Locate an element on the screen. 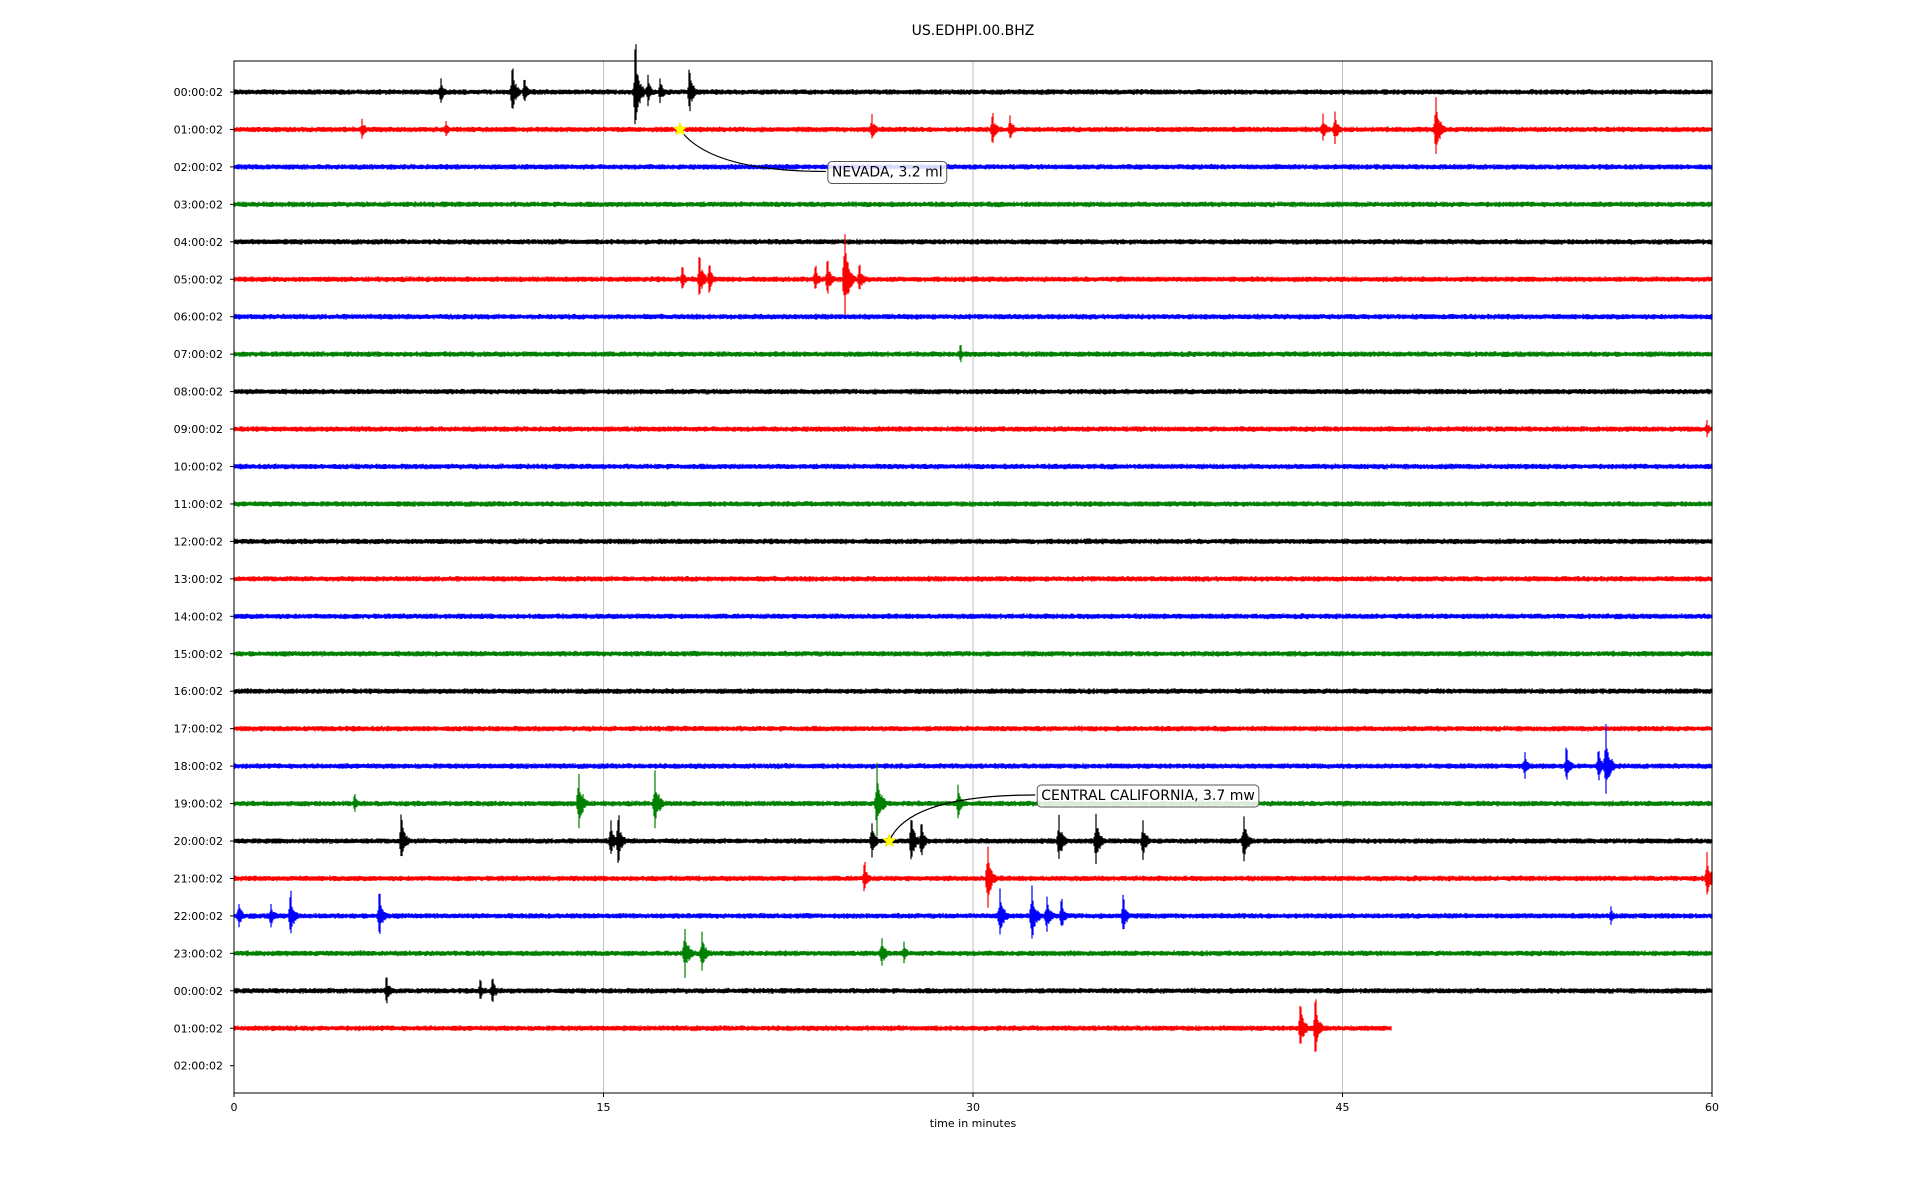  annotation-label: NEVADA, 3.2 ml is located at coordinates (887, 172).